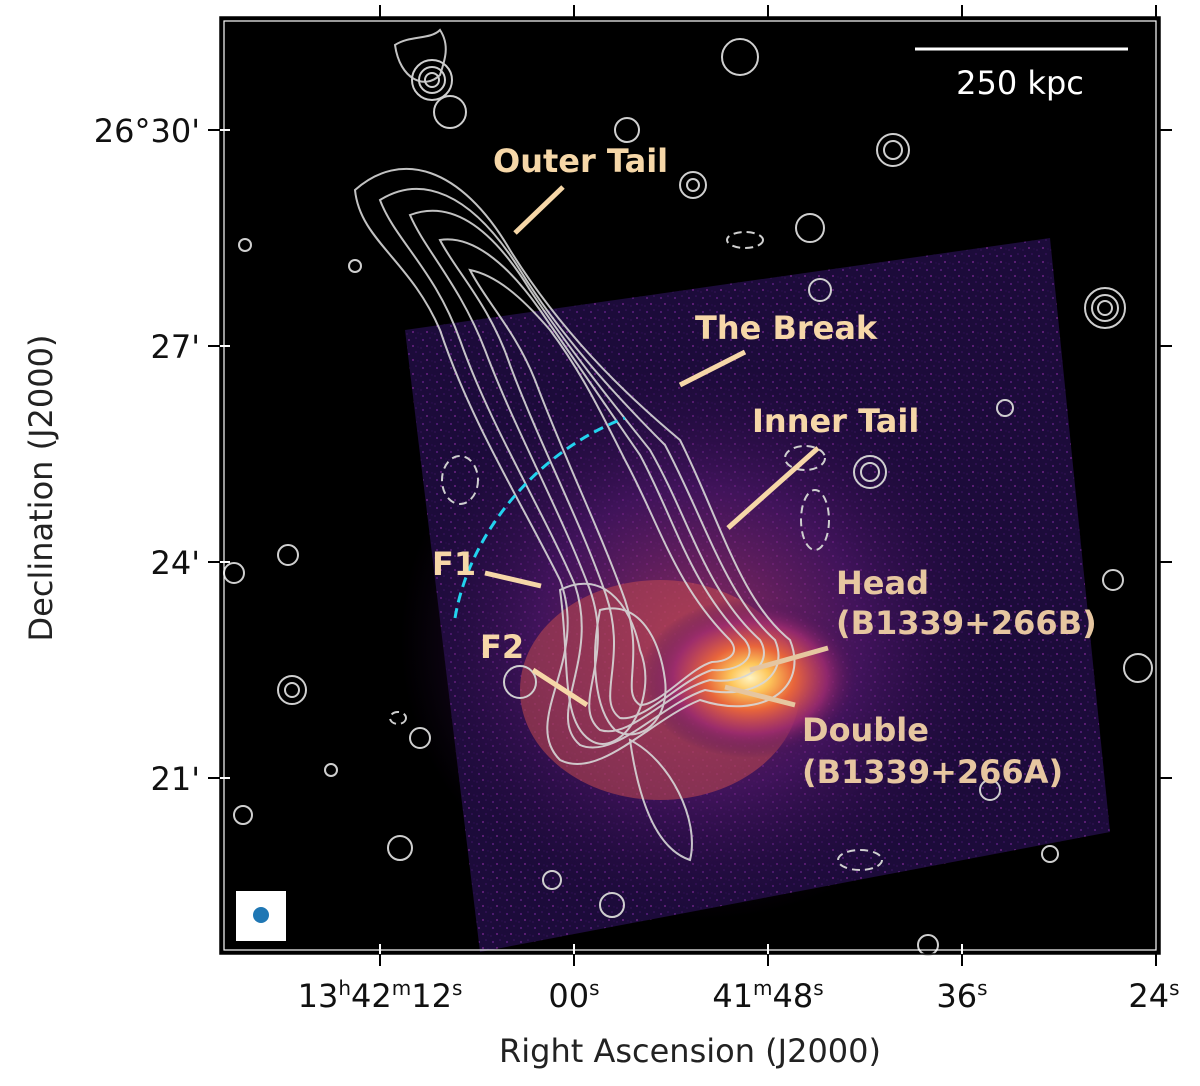  Describe the element at coordinates (502, 647) in the screenshot. I see `label-f2: F2` at that location.